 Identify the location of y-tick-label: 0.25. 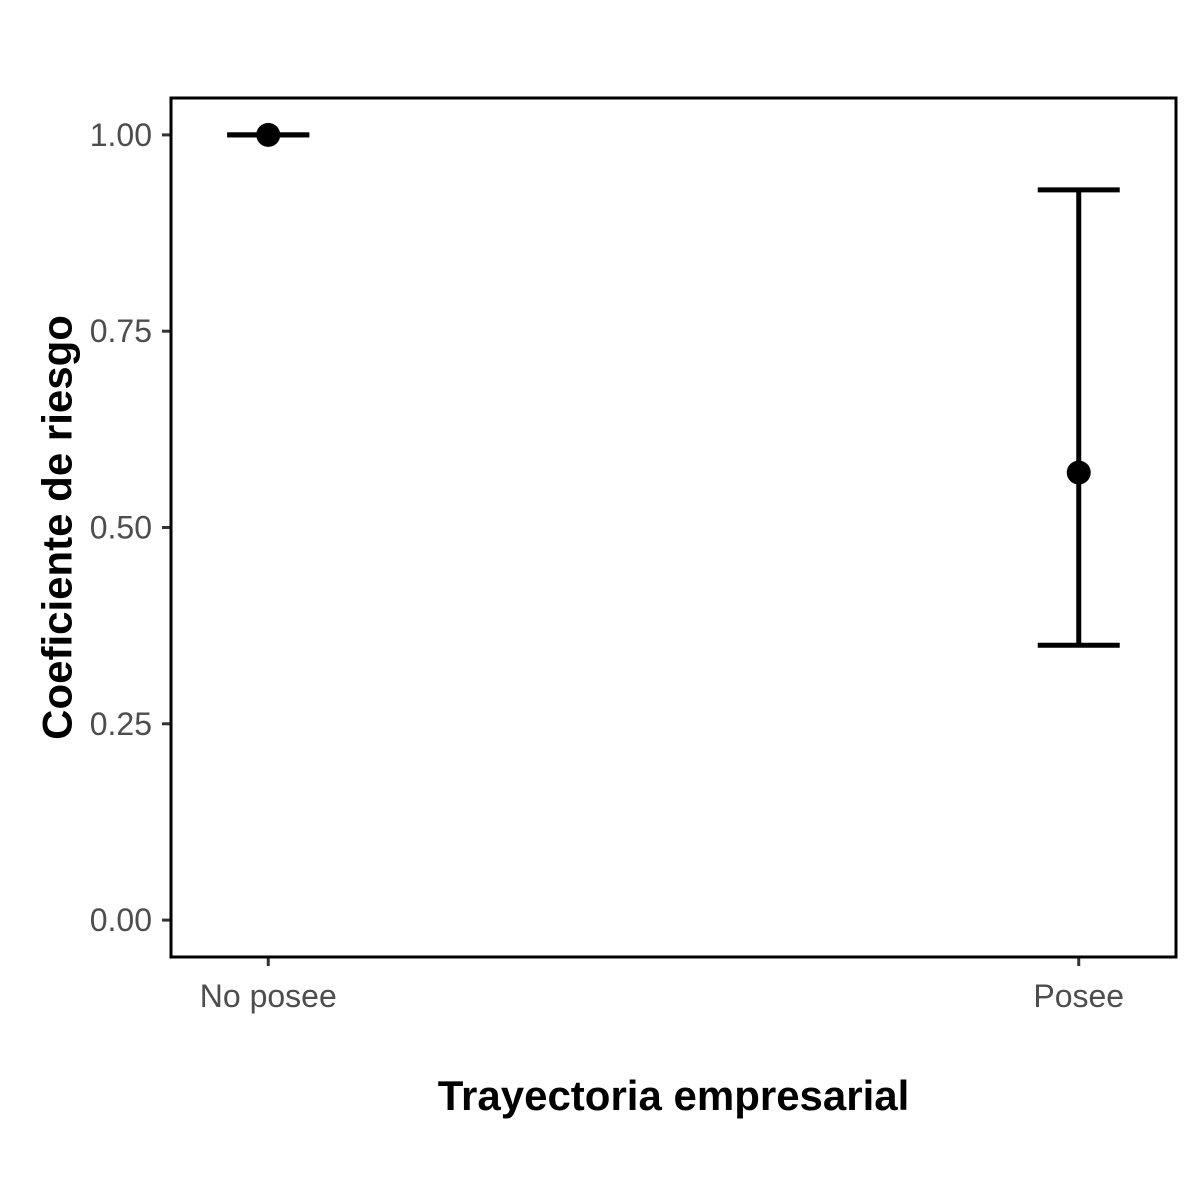
(121, 724).